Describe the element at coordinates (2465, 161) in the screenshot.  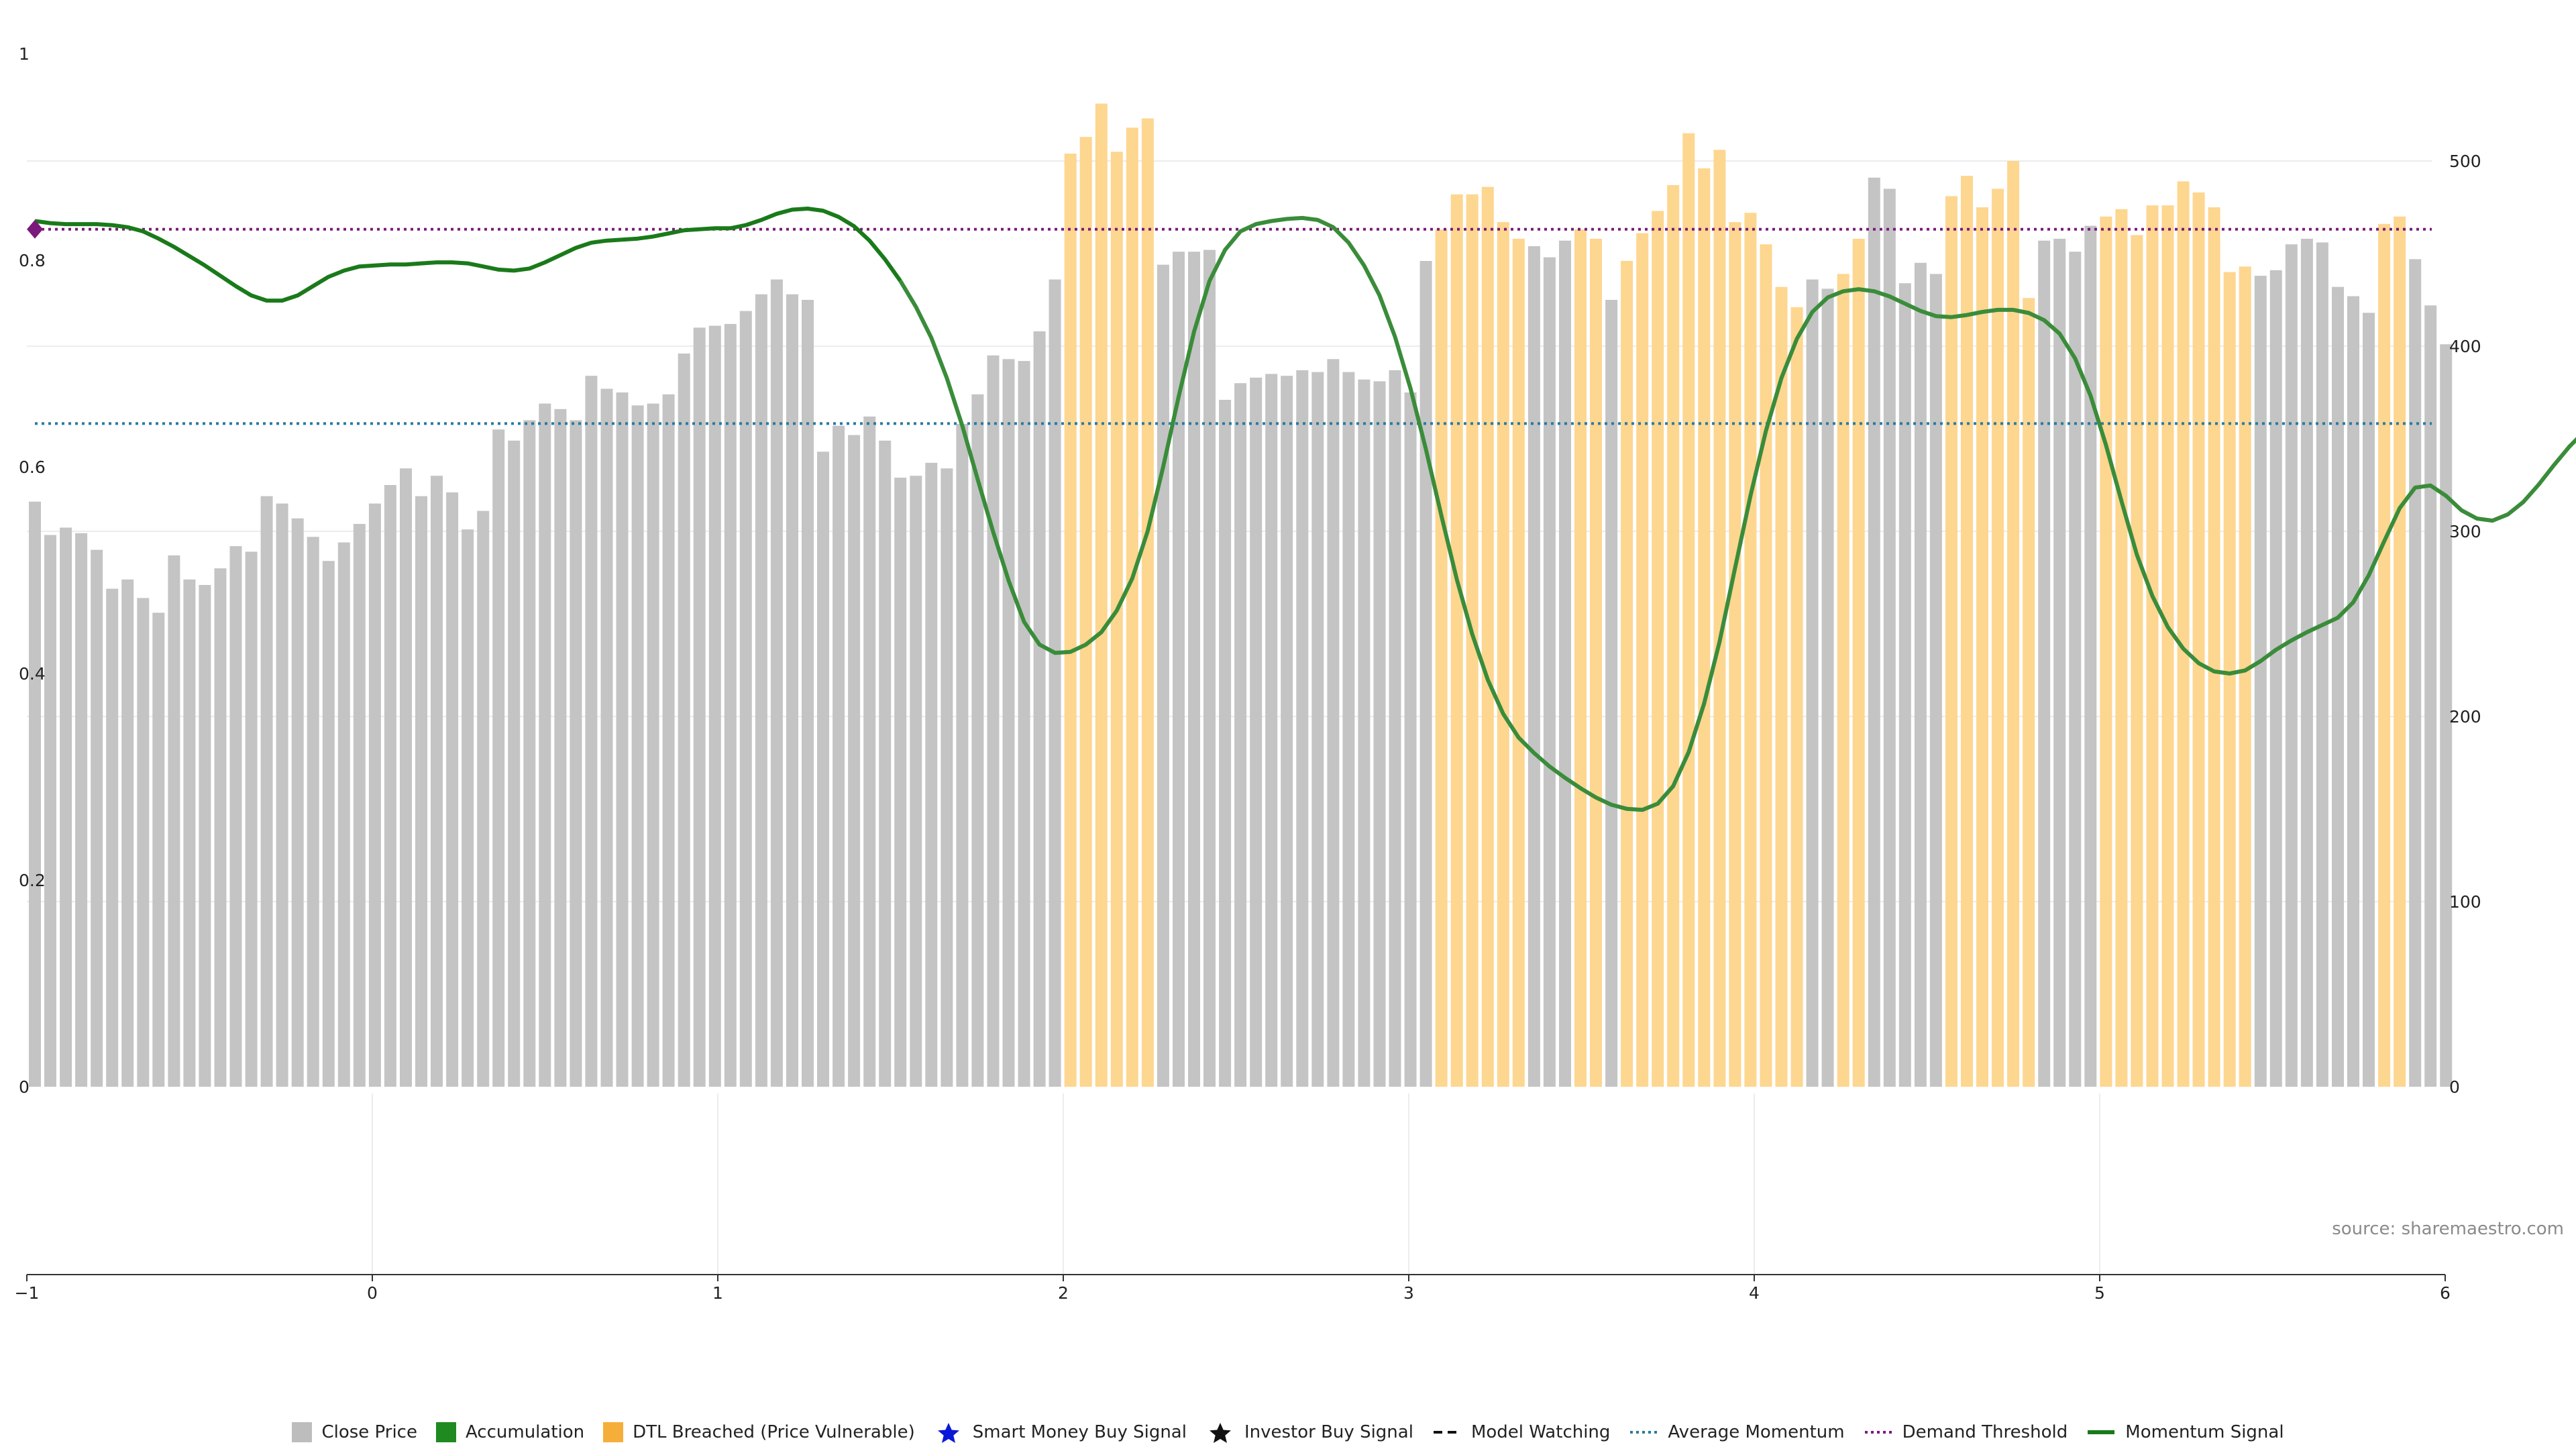
I see `right-axis-tick-label: 500` at that location.